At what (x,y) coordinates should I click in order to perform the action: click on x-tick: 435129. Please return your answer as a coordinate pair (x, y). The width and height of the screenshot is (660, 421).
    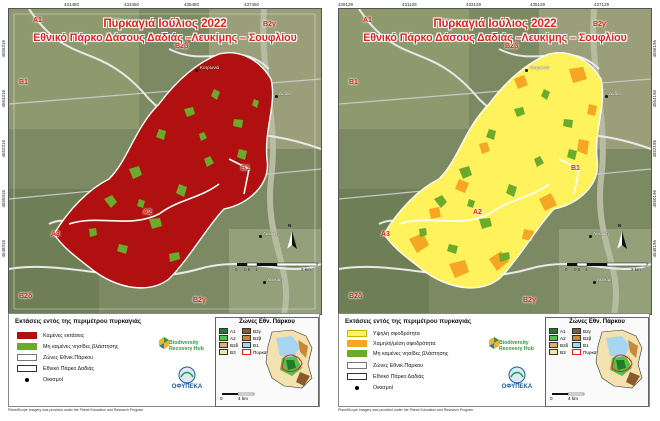
    Looking at the image, I should click on (538, 4).